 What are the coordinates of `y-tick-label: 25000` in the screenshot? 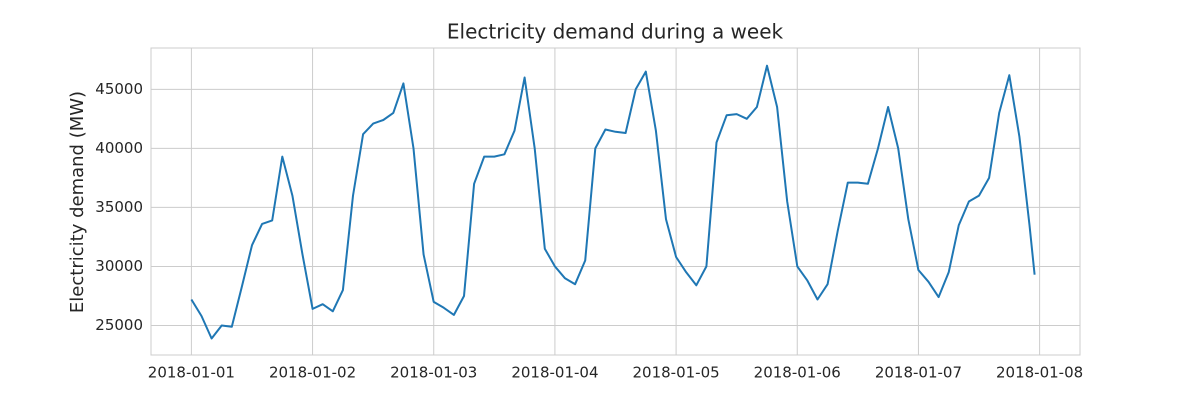 It's located at (119, 325).